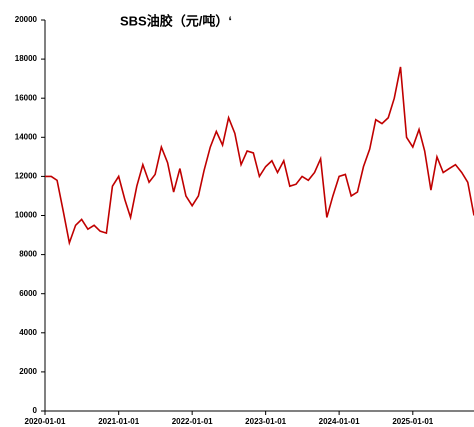 The image size is (474, 427). Describe the element at coordinates (192, 421) in the screenshot. I see `x-tick-label: 2022-01-01` at that location.